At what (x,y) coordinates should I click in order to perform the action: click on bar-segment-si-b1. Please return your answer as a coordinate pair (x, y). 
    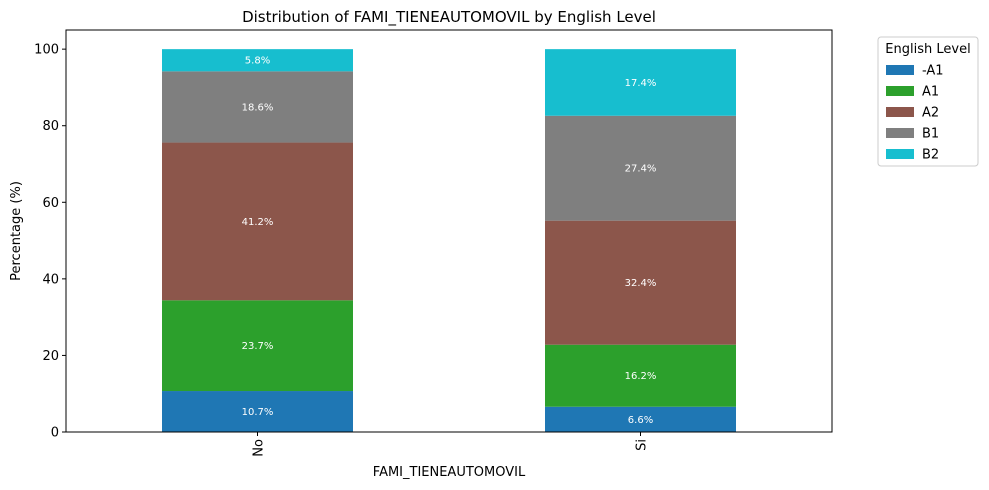
    Looking at the image, I should click on (640, 168).